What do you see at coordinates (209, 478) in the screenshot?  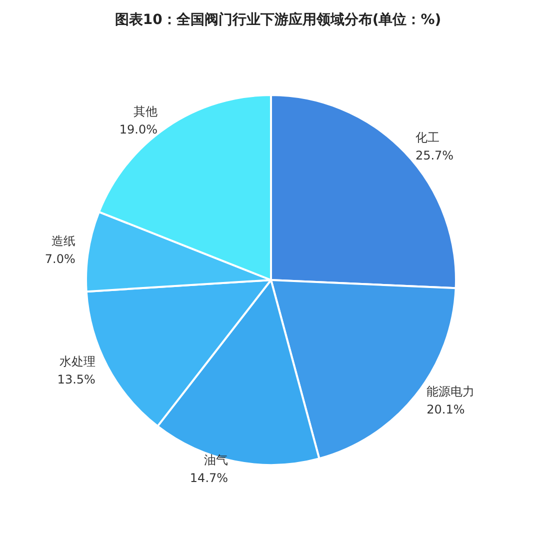 I see `data-label: 14.7%` at bounding box center [209, 478].